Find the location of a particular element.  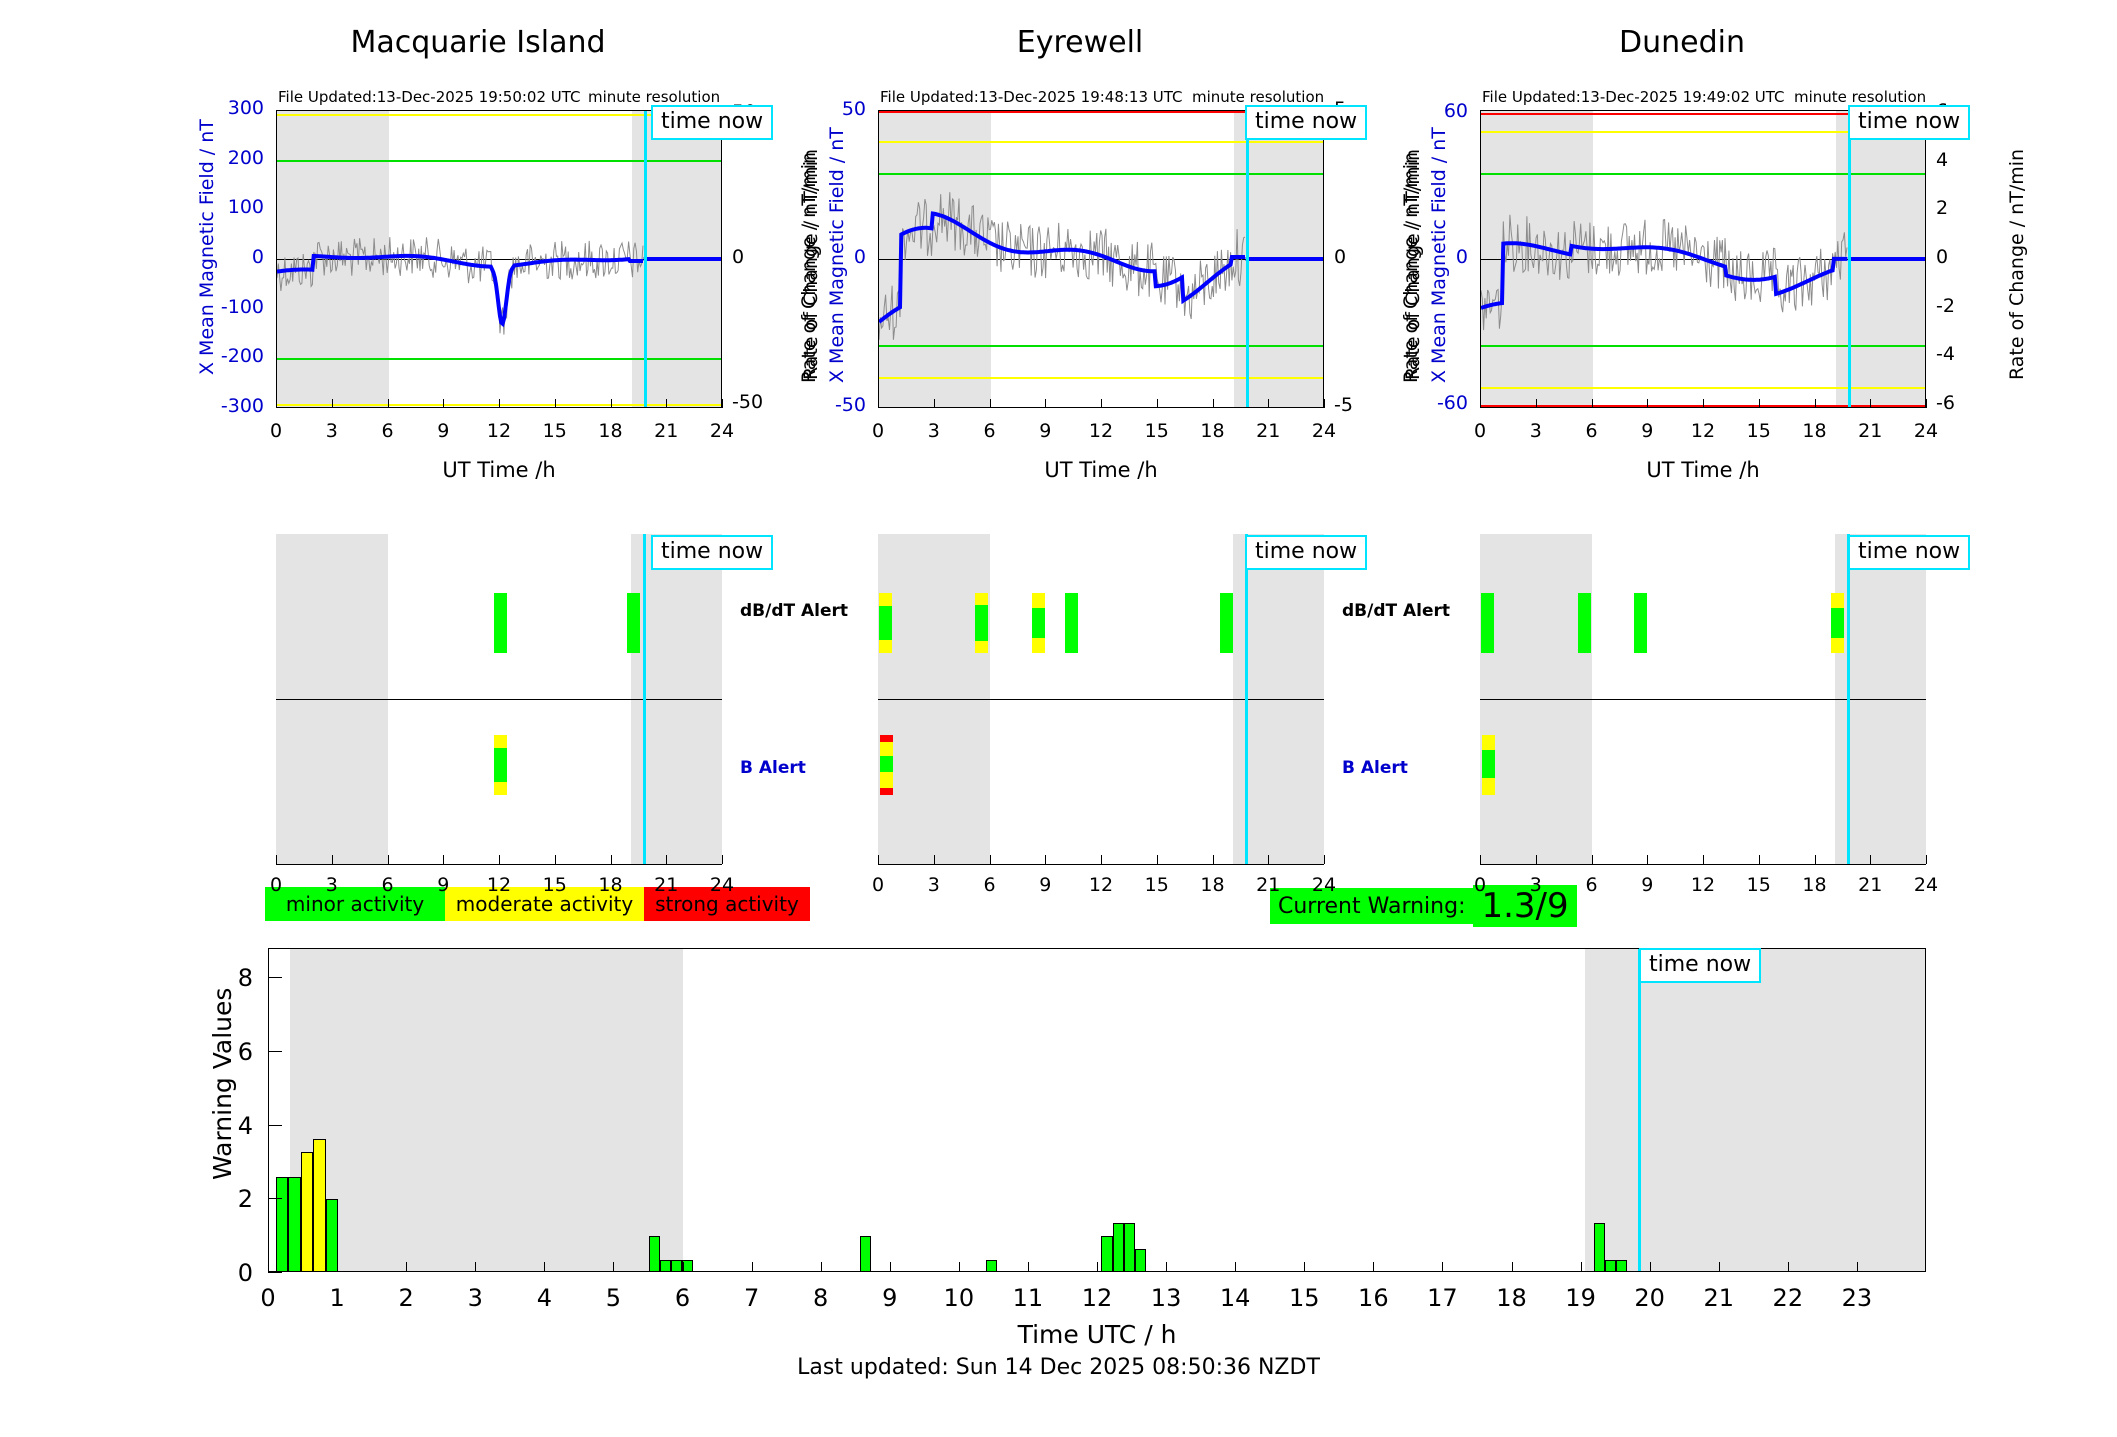

y-tick-label: 100 is located at coordinates (245, 207).